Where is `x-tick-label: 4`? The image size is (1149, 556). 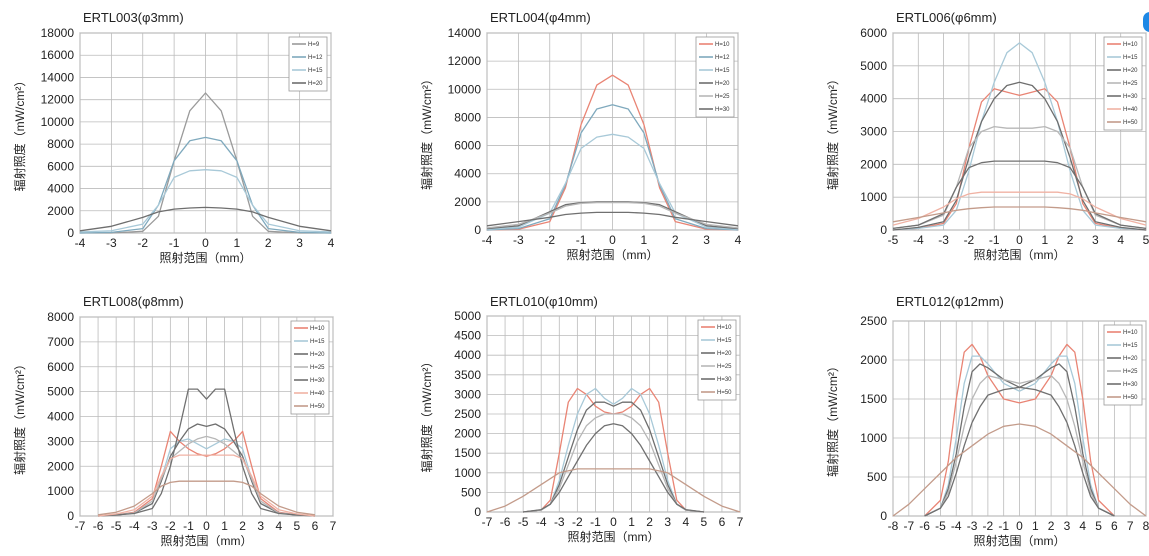 x-tick-label: 4 is located at coordinates (331, 243).